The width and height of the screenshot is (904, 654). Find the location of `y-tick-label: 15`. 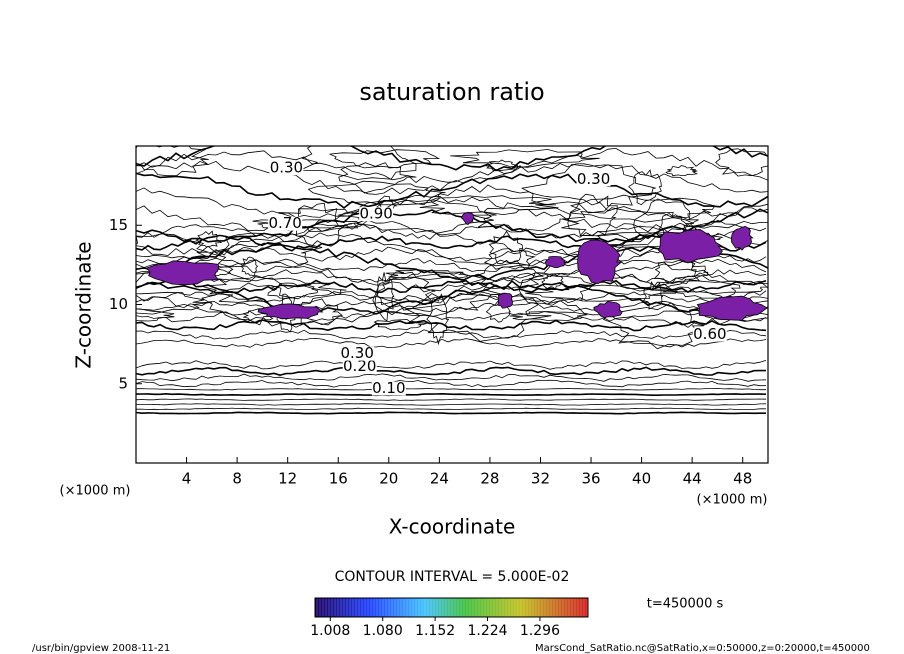

y-tick-label: 15 is located at coordinates (118, 225).